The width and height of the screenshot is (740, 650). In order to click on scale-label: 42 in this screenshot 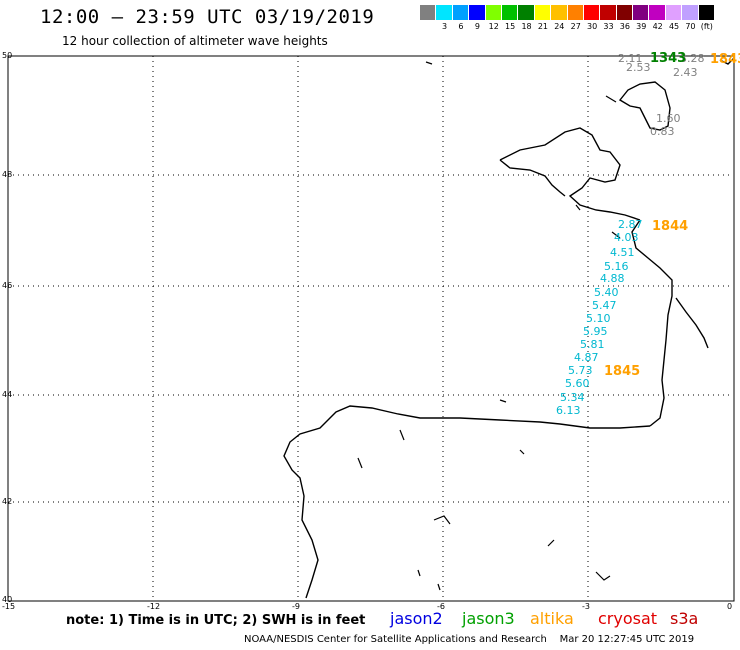, I will do `click(657, 26)`.